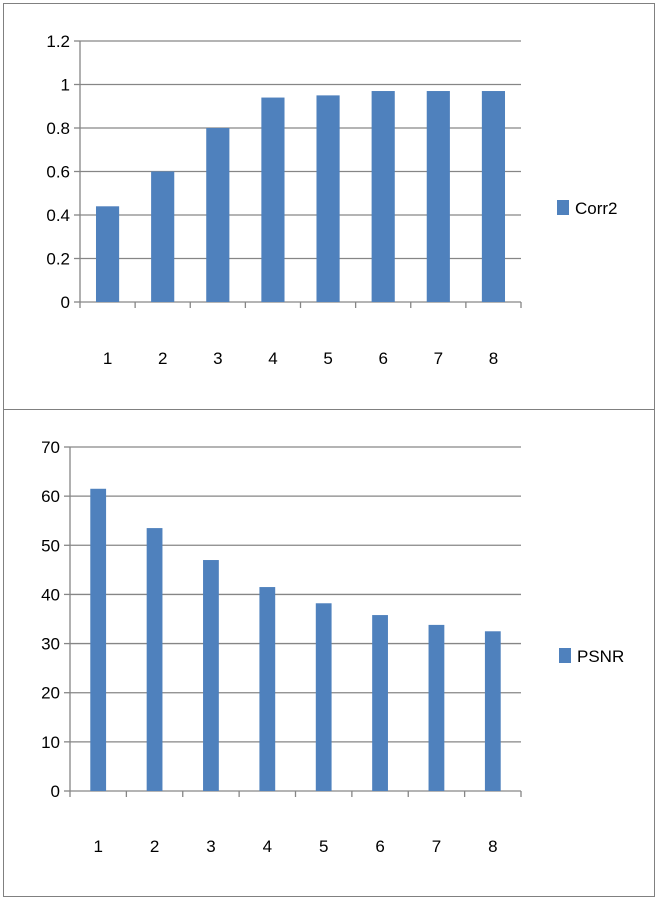 The image size is (660, 901). I want to click on y-tick-label: 10, so click(50, 742).